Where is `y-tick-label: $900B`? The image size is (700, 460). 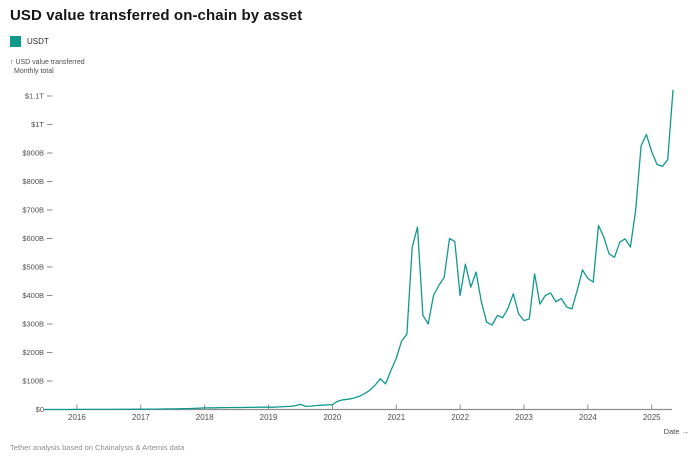 y-tick-label: $900B is located at coordinates (33, 153).